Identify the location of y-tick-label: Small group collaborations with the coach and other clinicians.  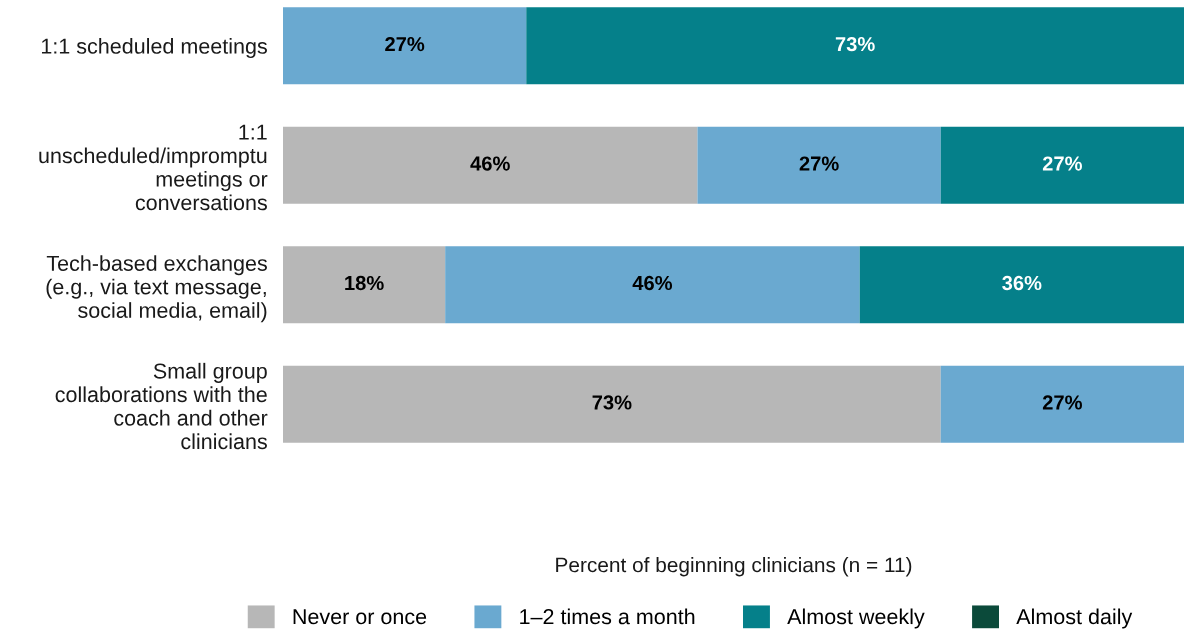
(161, 406).